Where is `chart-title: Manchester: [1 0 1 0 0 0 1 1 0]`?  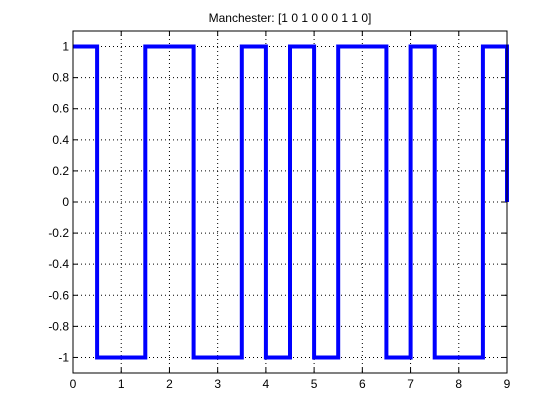 chart-title: Manchester: [1 0 1 0 0 0 1 1 0] is located at coordinates (290, 18).